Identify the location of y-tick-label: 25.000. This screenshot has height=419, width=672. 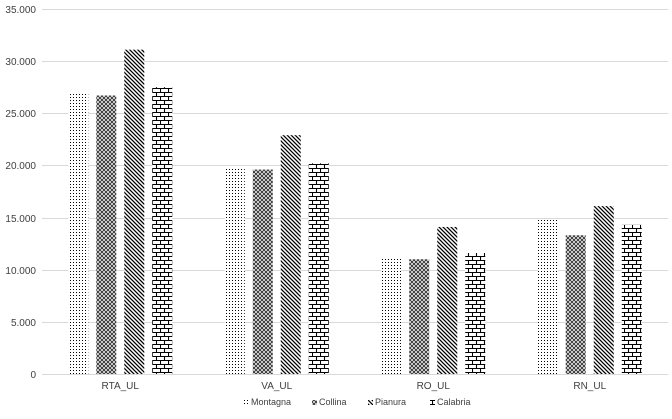
(20, 114).